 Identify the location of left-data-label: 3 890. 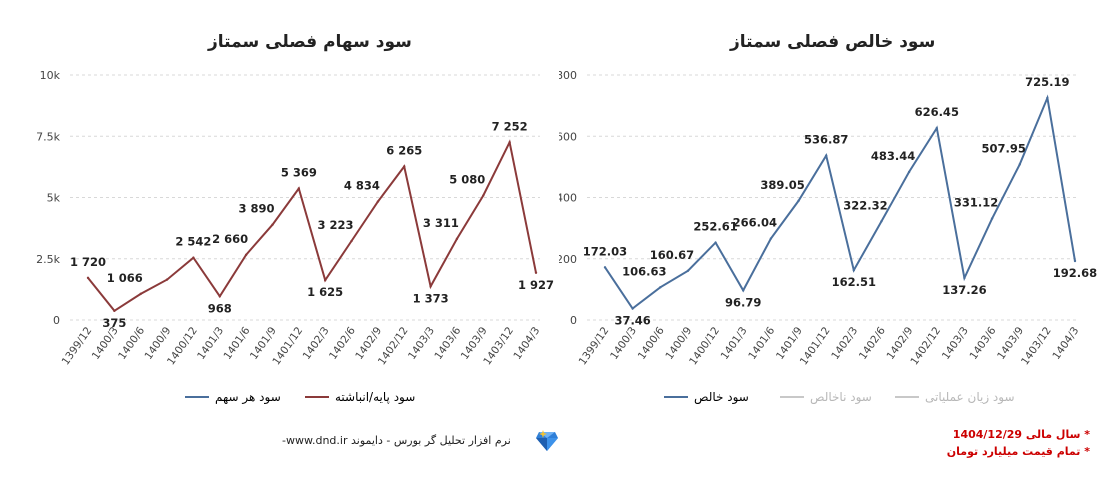
(256, 209).